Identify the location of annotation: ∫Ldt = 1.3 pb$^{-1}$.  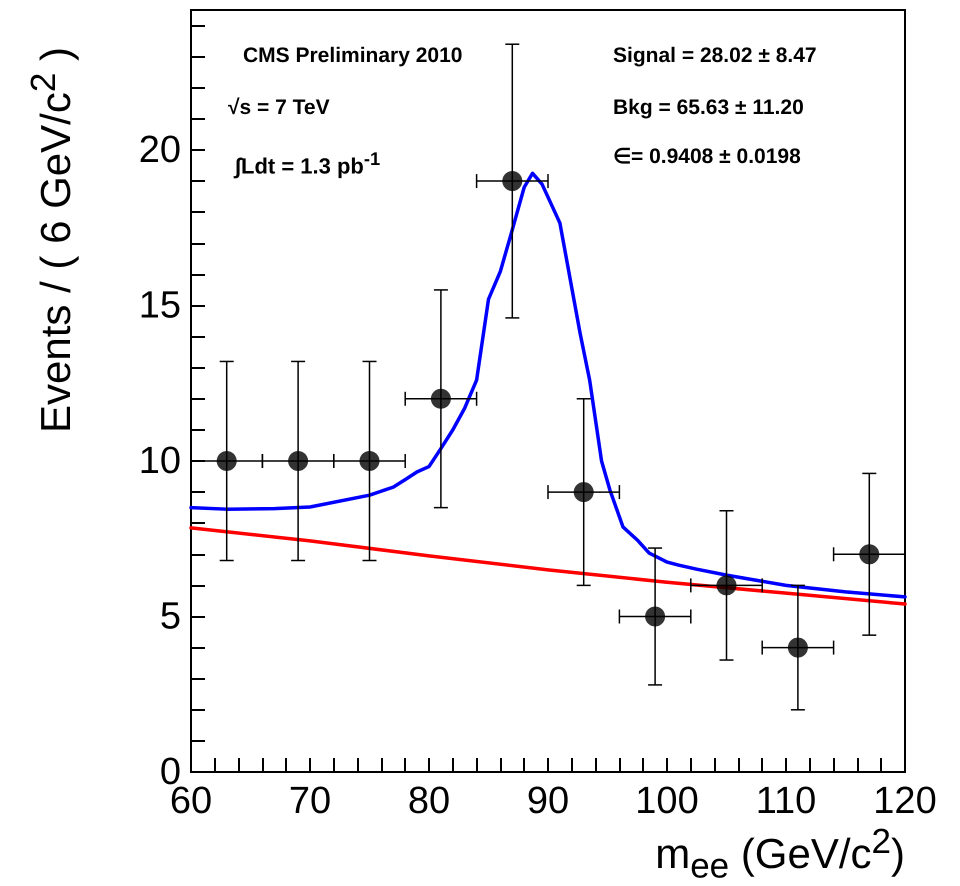
(307, 164).